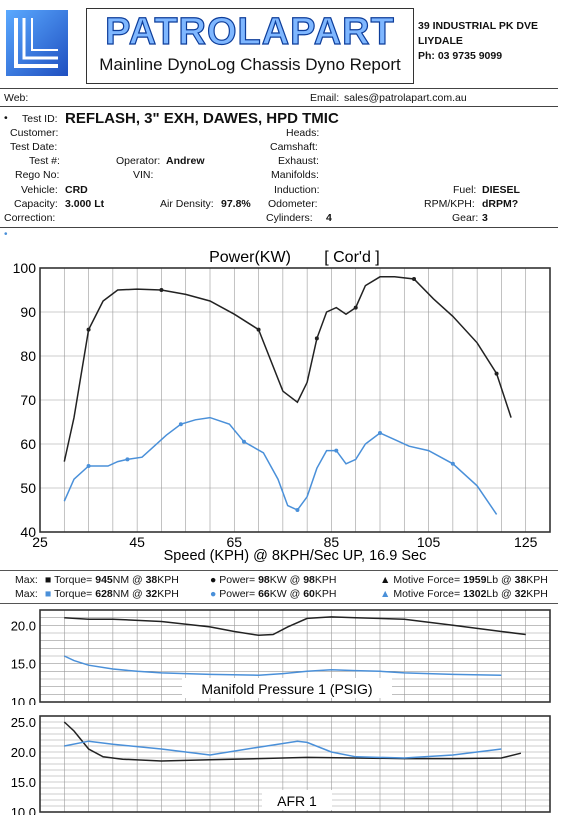 The image size is (563, 815). Describe the element at coordinates (202, 118) in the screenshot. I see `test-id-value: REFLASH, 3" EXH, DAWES, HPD TMIC` at that location.